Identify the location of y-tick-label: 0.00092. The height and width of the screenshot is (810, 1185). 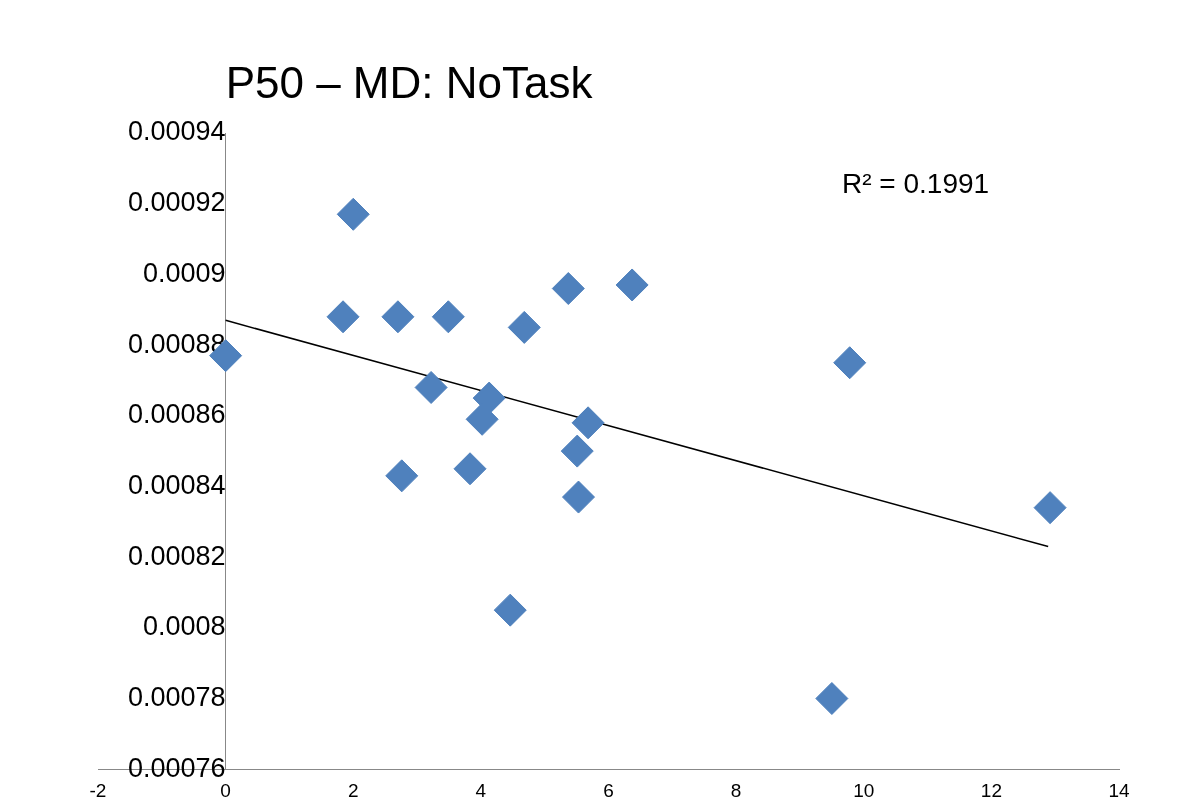
(177, 202).